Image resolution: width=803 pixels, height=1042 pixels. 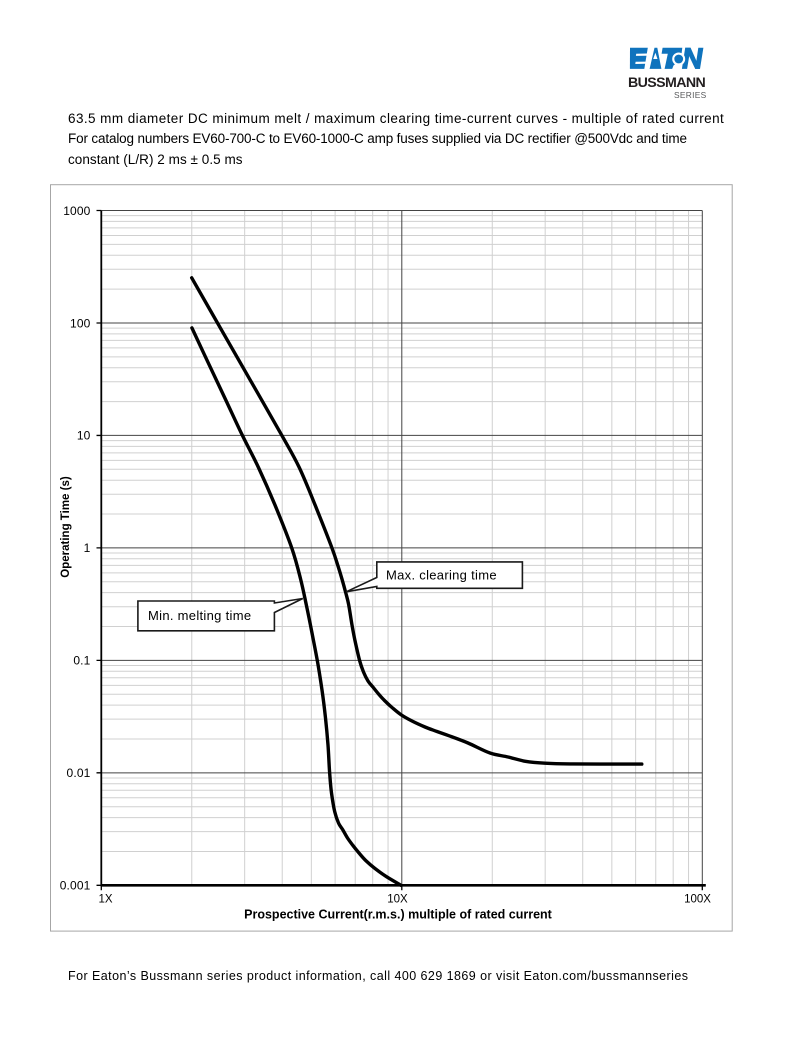 I want to click on svg-text: 100, so click(x=80, y=323).